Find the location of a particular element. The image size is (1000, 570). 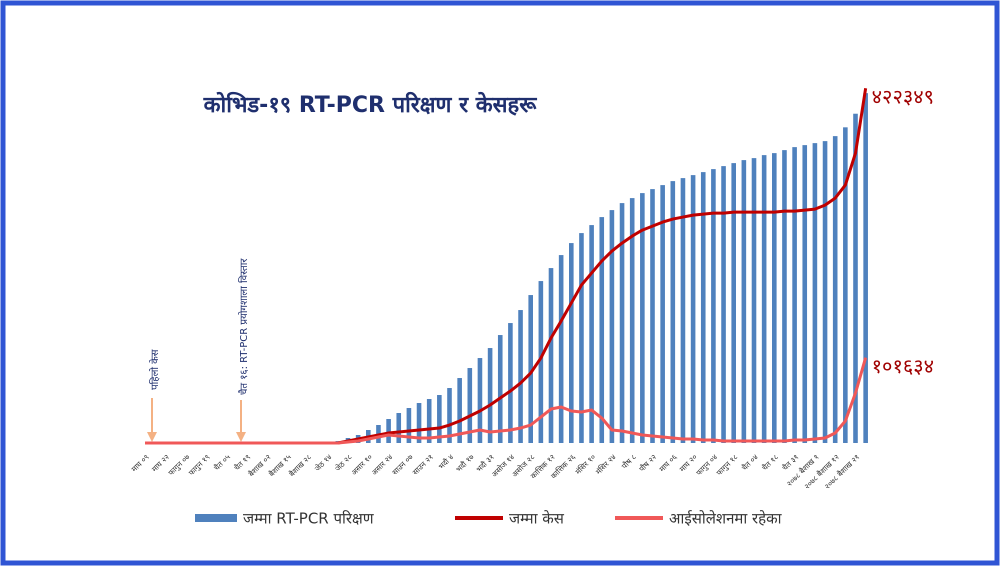

annotation: पहिलो केस is located at coordinates (155, 369).